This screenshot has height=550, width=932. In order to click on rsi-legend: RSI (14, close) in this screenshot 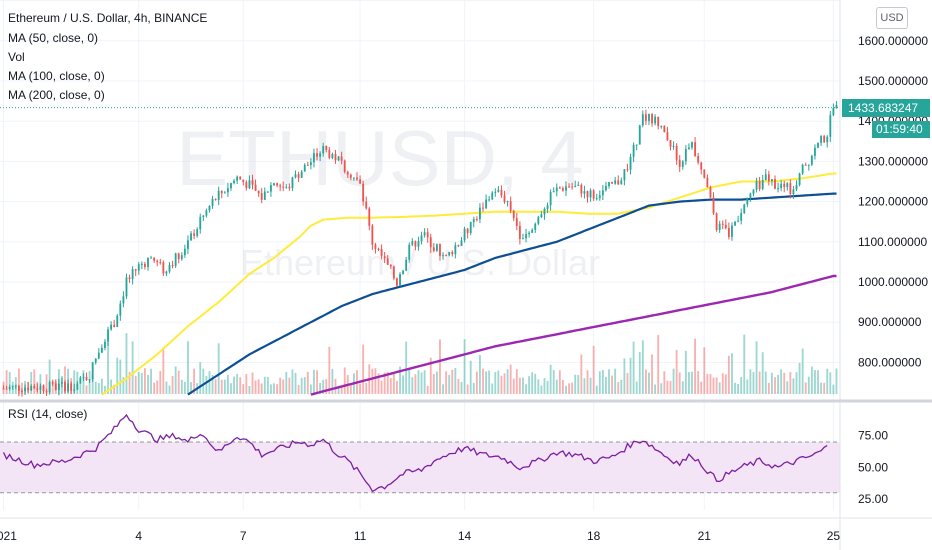, I will do `click(48, 414)`.